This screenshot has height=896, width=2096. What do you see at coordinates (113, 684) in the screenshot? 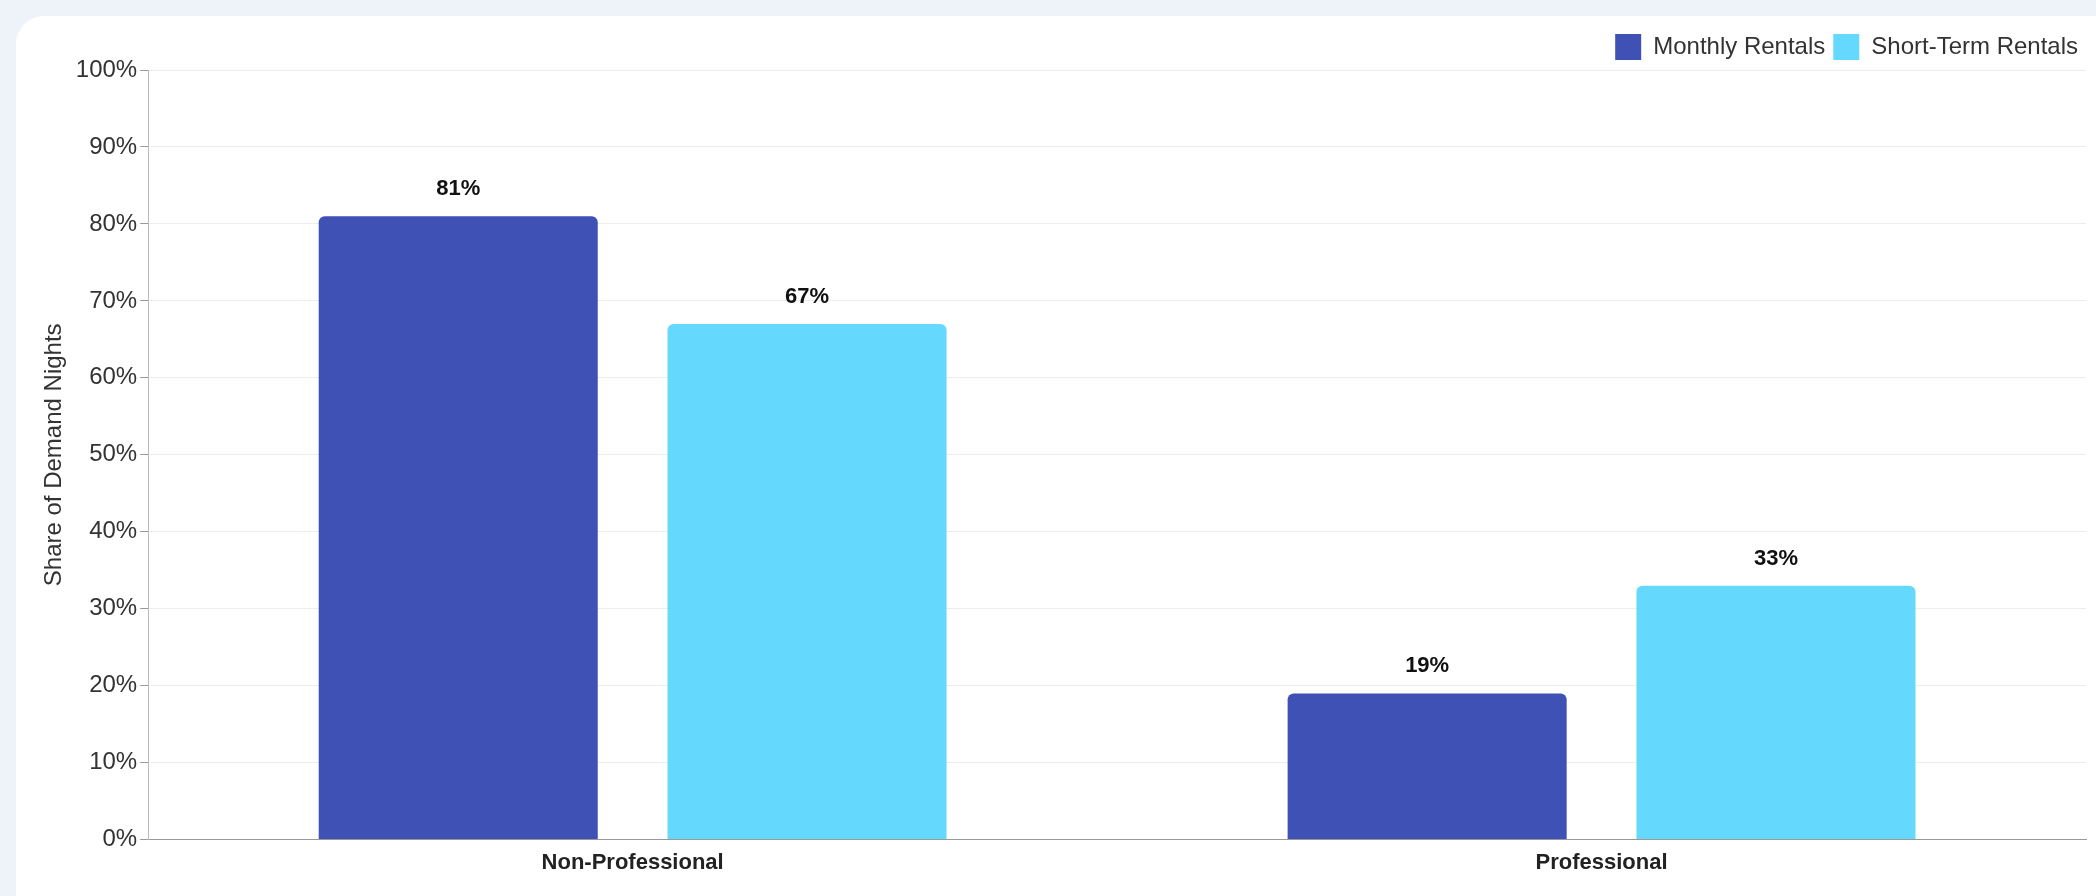
I see `y-tick-label: 20%` at bounding box center [113, 684].